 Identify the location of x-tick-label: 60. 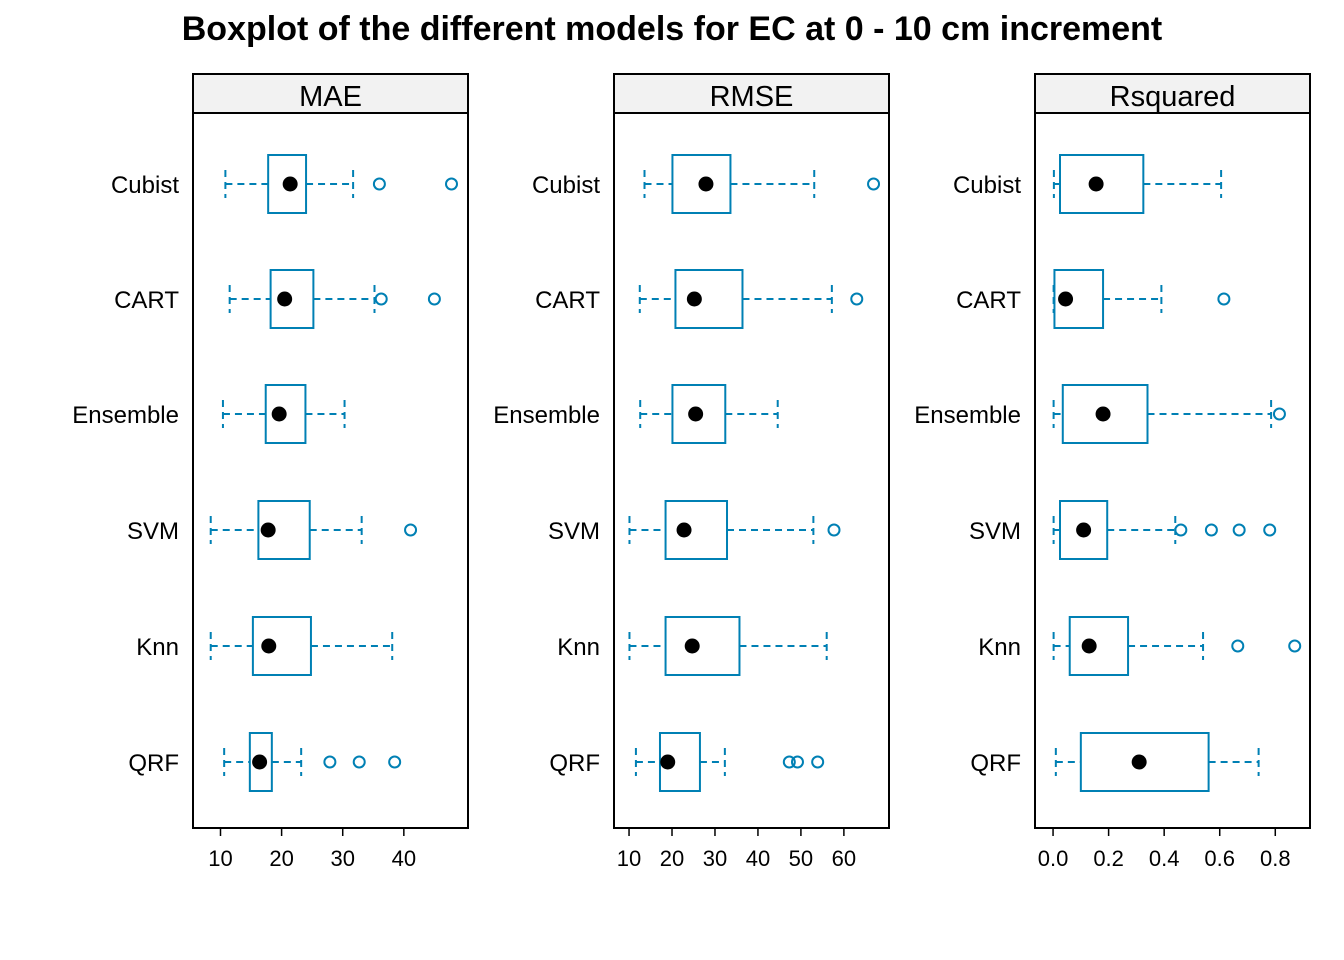
(844, 858).